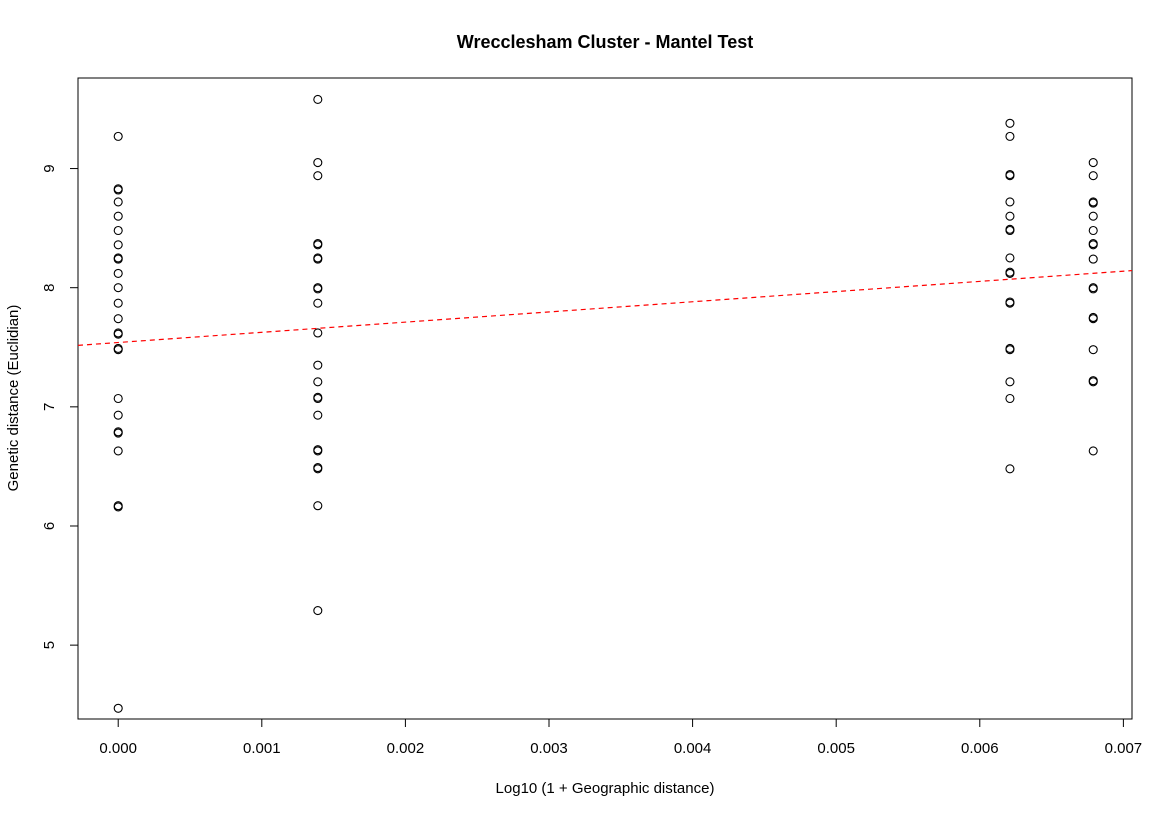  I want to click on y-tick-label: 8, so click(49, 288).